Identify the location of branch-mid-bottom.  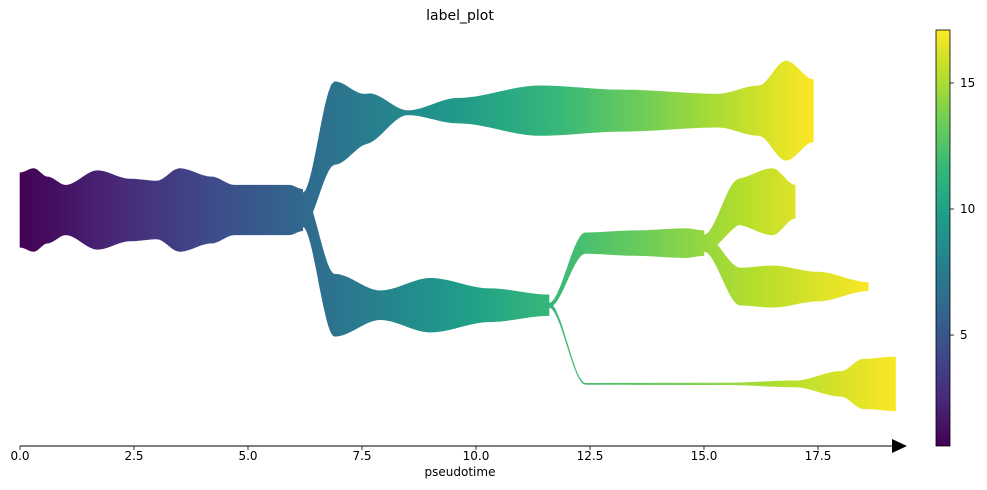
(786, 271).